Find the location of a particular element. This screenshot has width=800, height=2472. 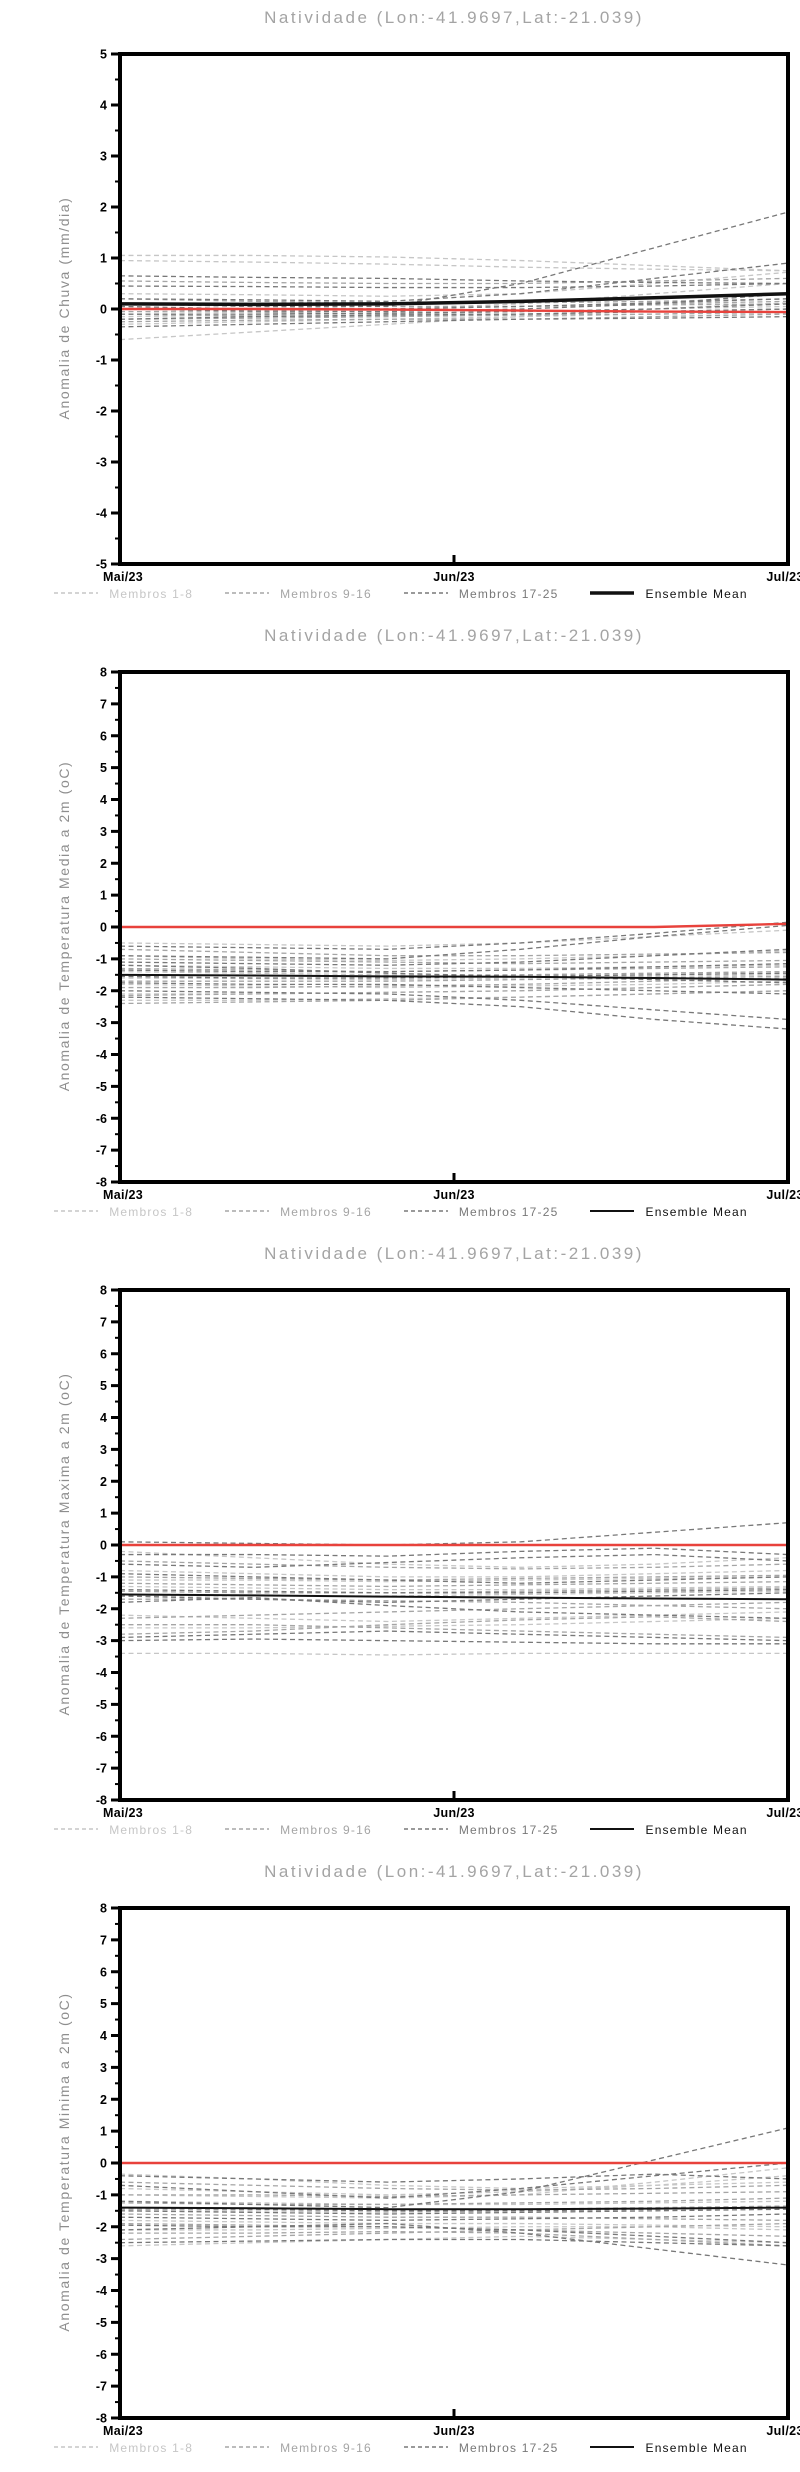

y-tick-label: 5 is located at coordinates (103, 2004).